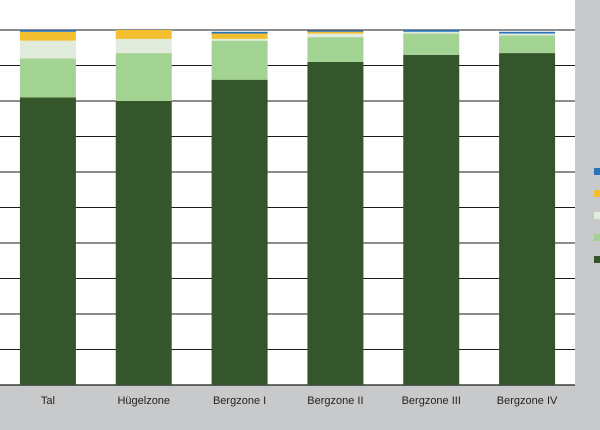 This screenshot has width=600, height=430. What do you see at coordinates (143, 401) in the screenshot?
I see `x-tick-label: Hügelzone` at bounding box center [143, 401].